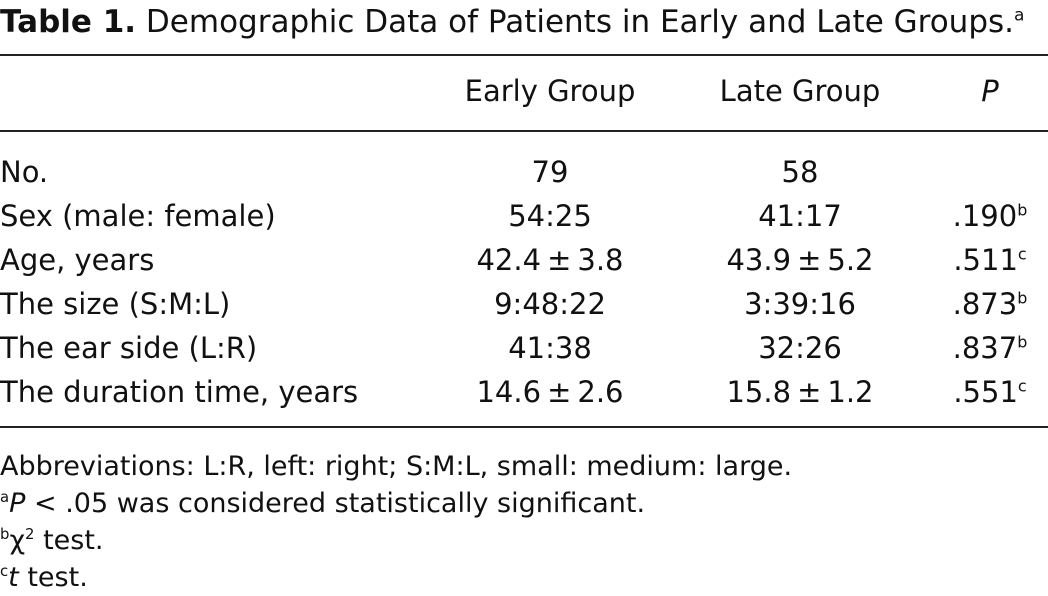  Describe the element at coordinates (52, 540) in the screenshot. I see `footnote-b: bχ2 test.` at that location.